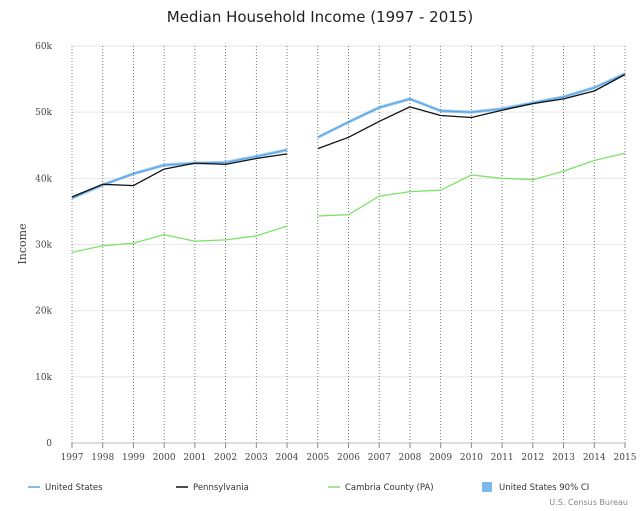  I want to click on x-tick-label: 2015, so click(625, 458).